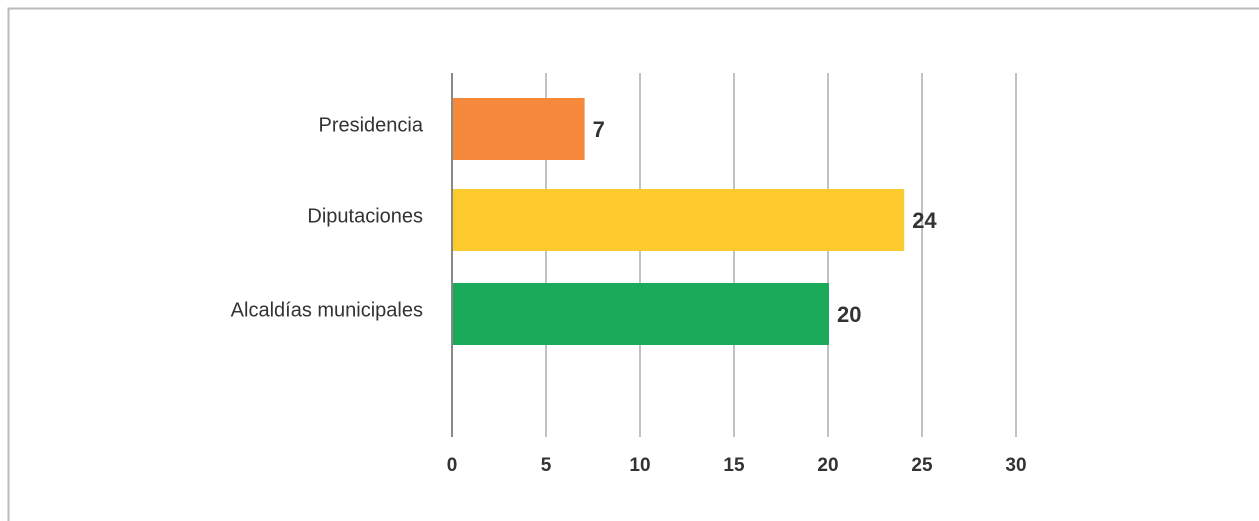 The height and width of the screenshot is (521, 1259). What do you see at coordinates (849, 314) in the screenshot?
I see `value-label: 20` at bounding box center [849, 314].